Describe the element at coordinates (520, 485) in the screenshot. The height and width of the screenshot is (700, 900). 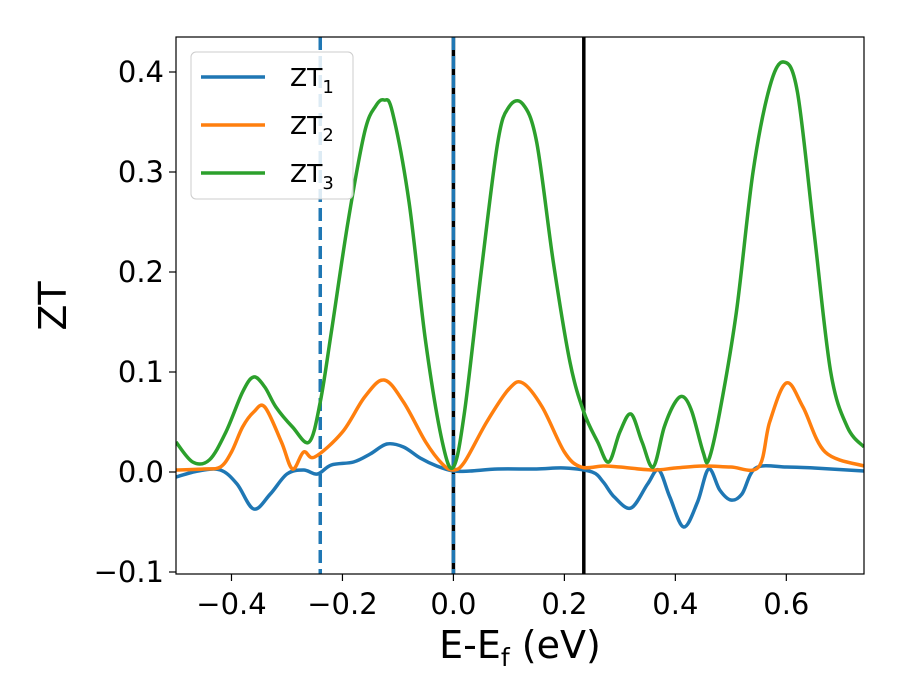
I see `series-line-zt1` at that location.